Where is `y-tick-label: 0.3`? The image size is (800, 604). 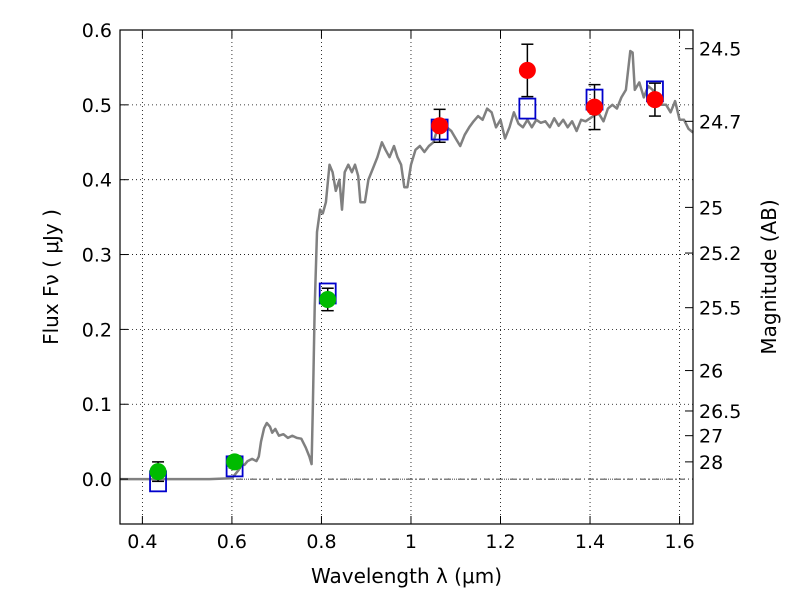
y-tick-label: 0.3 is located at coordinates (97, 256).